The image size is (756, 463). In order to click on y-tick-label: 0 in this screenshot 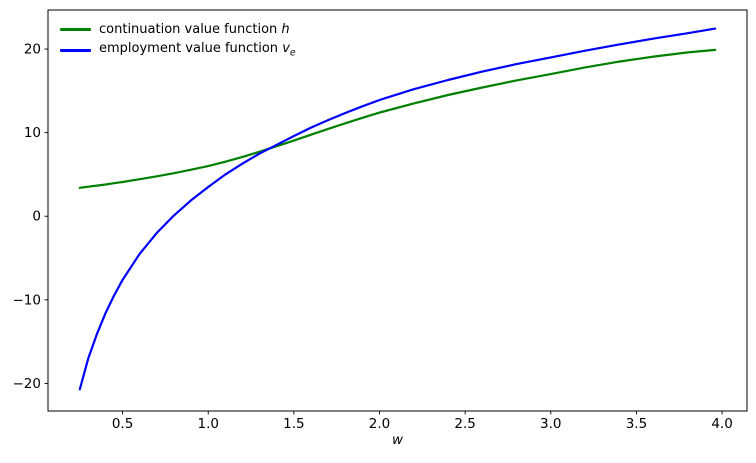, I will do `click(36, 217)`.